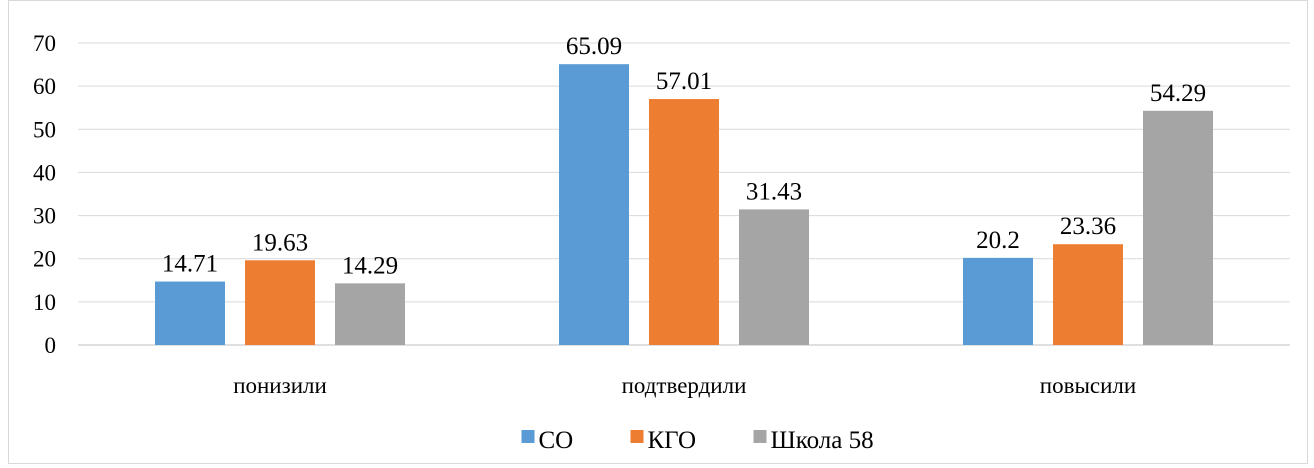  What do you see at coordinates (51, 345) in the screenshot?
I see `y-tick-label: 0` at bounding box center [51, 345].